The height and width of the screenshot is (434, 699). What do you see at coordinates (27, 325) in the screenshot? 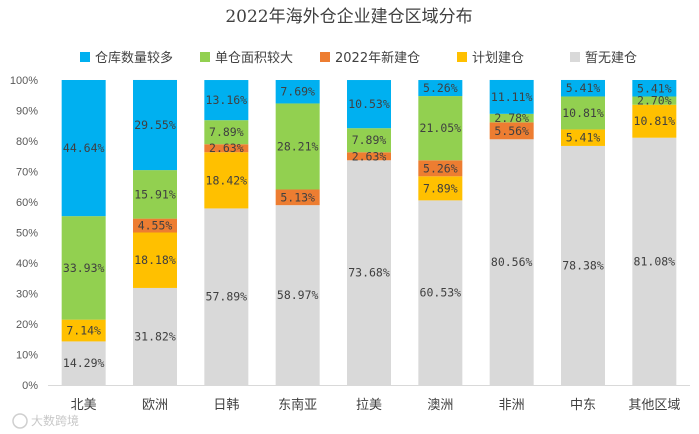
I see `y-tick-label: 20%` at bounding box center [27, 325].